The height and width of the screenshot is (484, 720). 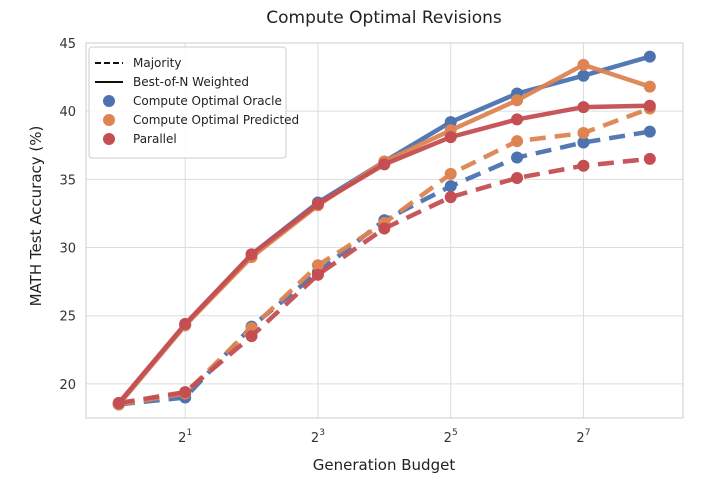 I want to click on y-tick-label: 30, so click(x=67, y=249).